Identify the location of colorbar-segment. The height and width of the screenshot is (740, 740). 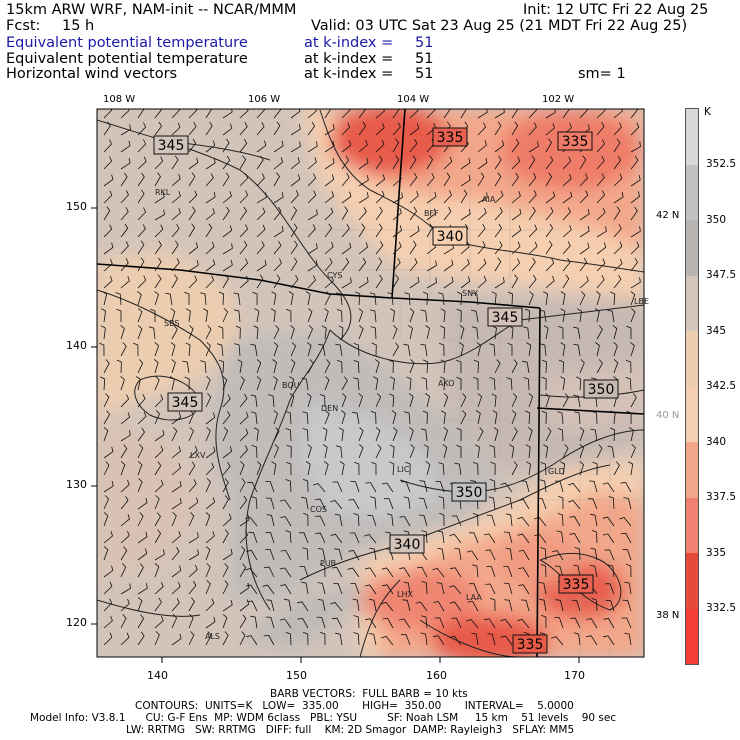
(692, 192).